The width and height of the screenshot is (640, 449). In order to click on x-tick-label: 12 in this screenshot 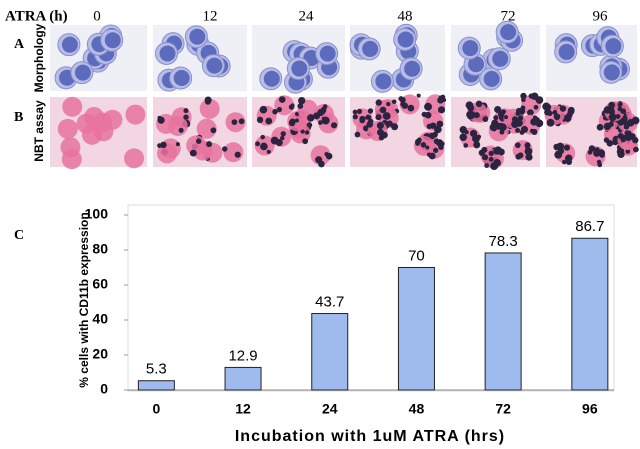, I will do `click(243, 409)`.